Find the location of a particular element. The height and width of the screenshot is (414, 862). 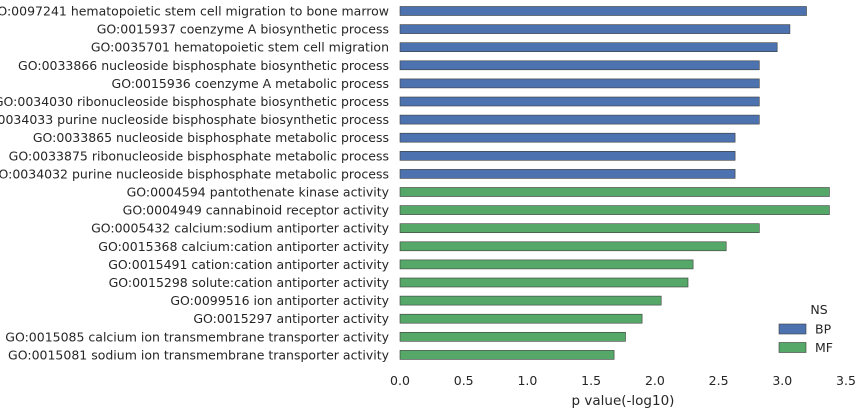

x-tick-label: 3.0 is located at coordinates (782, 380).